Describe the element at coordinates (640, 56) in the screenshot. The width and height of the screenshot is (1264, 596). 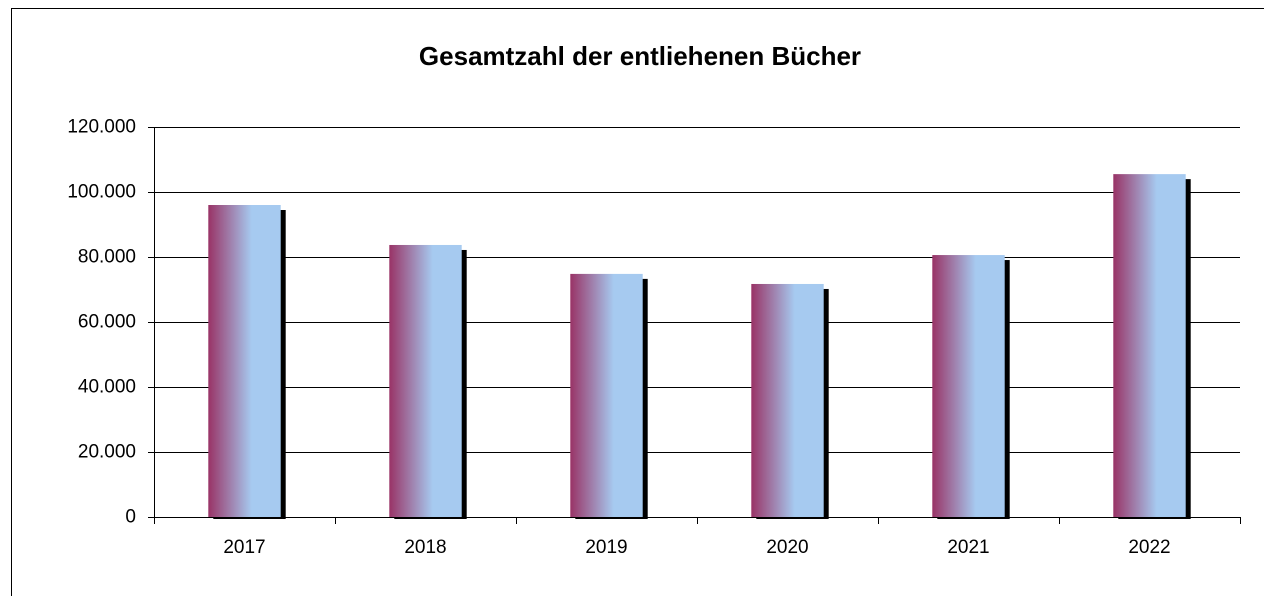
I see `chart-title: Gesamtzahl der entliehenen Bücher` at that location.